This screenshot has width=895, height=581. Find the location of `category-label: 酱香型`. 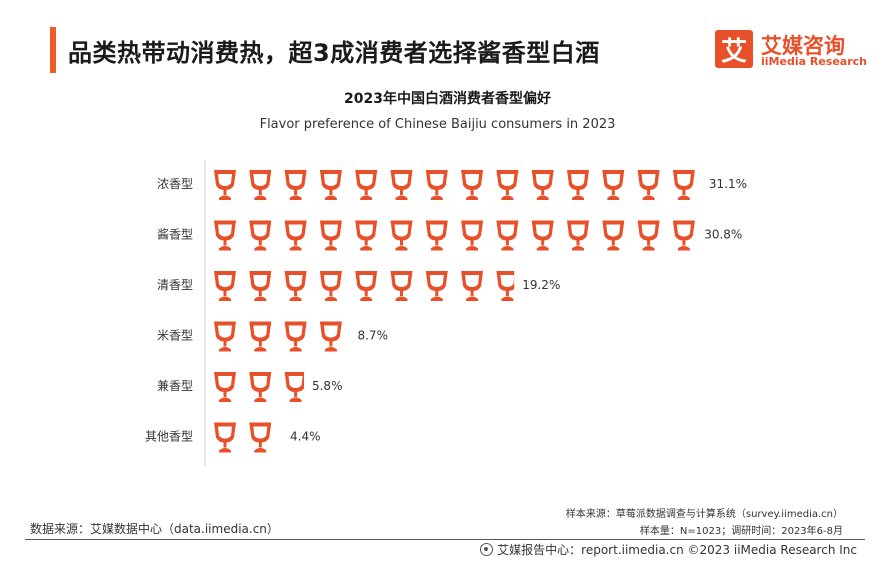

category-label: 酱香型 is located at coordinates (175, 234).